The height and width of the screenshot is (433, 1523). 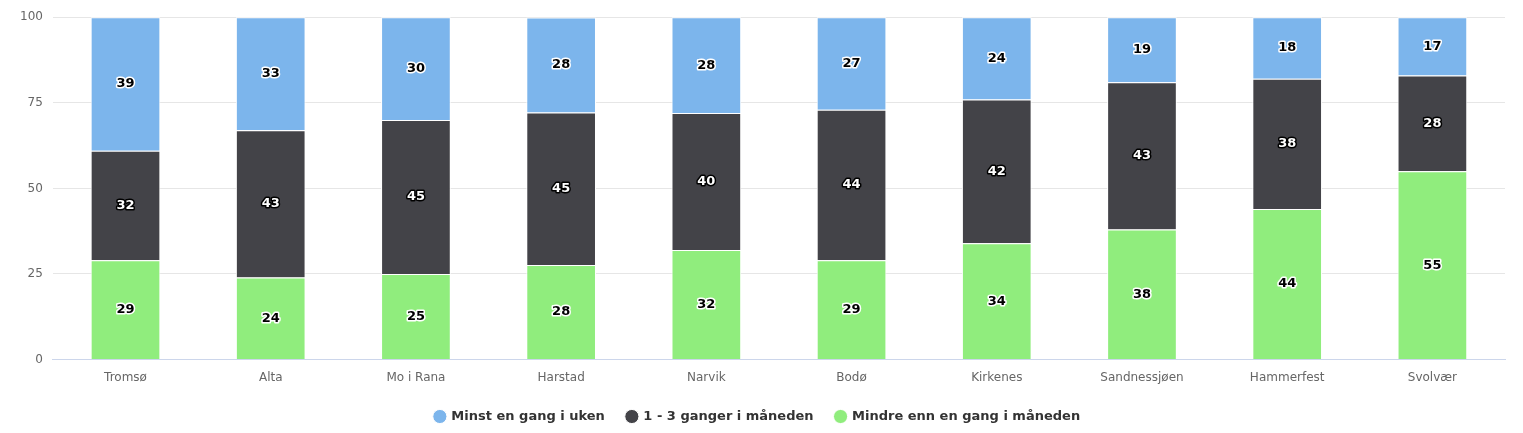 What do you see at coordinates (125, 376) in the screenshot?
I see `x-tick-label: Tromsø` at bounding box center [125, 376].